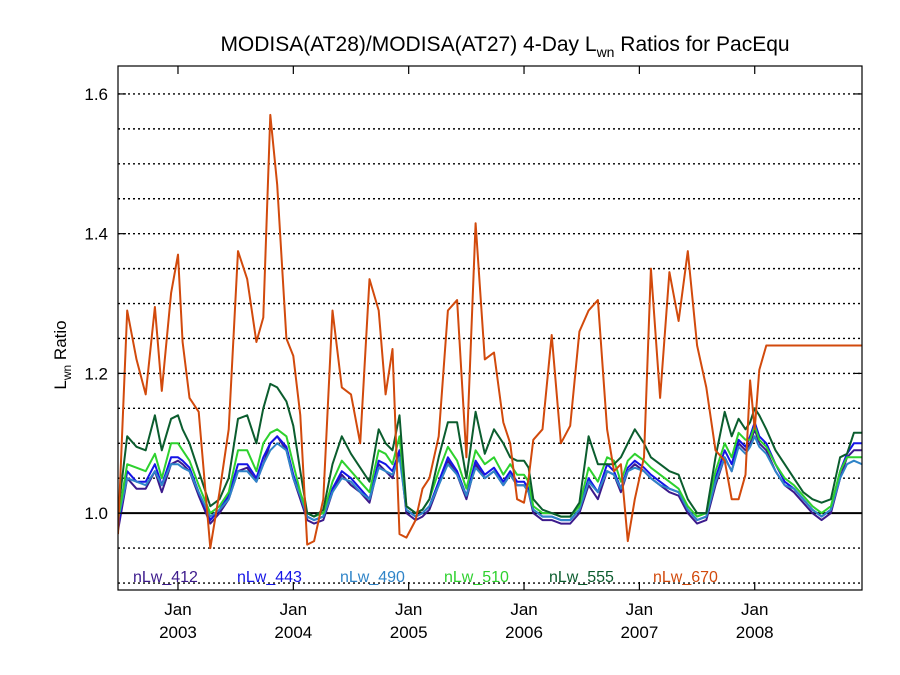 This screenshot has width=900, height=675. What do you see at coordinates (581, 577) in the screenshot?
I see `legend-entry-nLw-555: nLw_555` at bounding box center [581, 577].